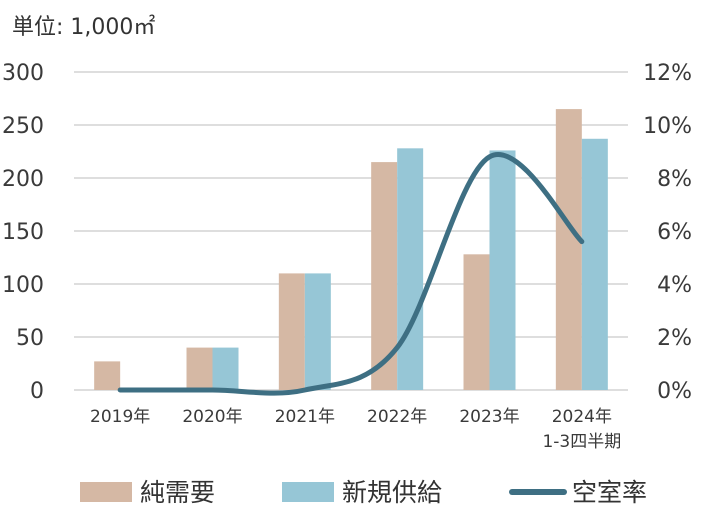 This screenshot has height=521, width=710. Describe the element at coordinates (23, 285) in the screenshot. I see `left-tick-label: 100` at that location.